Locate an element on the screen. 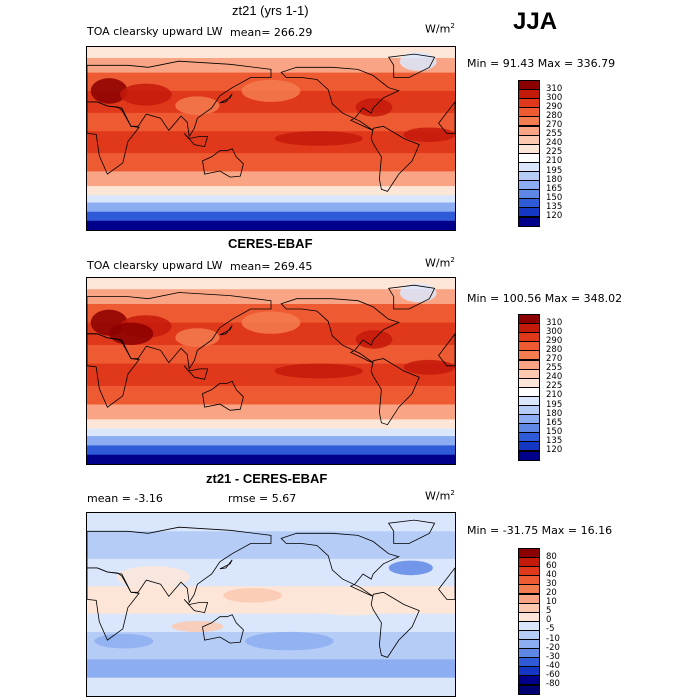 Image resolution: width=700 pixels, height=700 pixels. colorbar-tick-label: -20 is located at coordinates (553, 647).